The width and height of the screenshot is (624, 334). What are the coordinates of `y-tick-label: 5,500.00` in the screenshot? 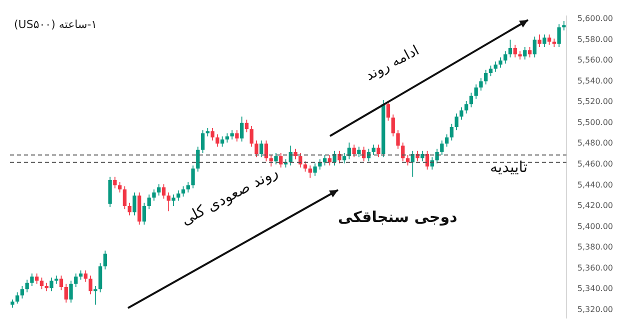 It's located at (595, 122).